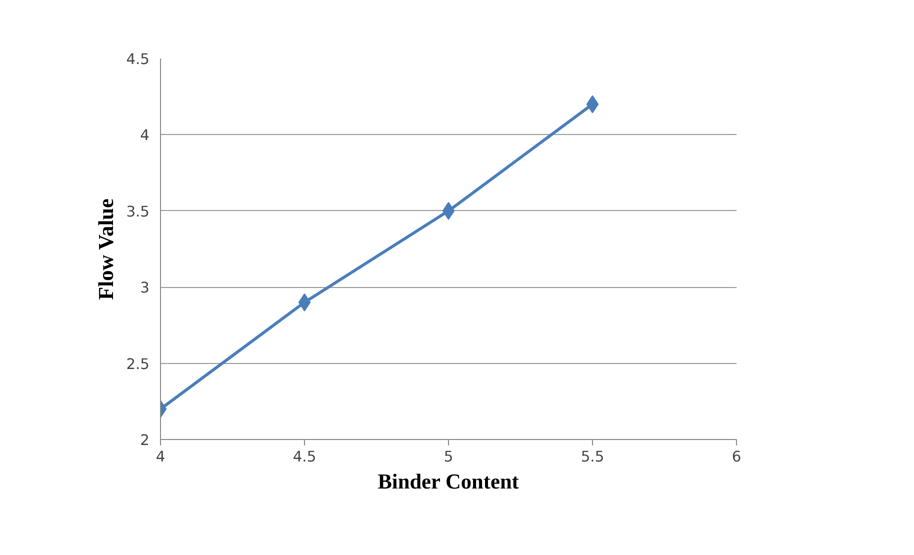 Image resolution: width=914 pixels, height=555 pixels. What do you see at coordinates (145, 135) in the screenshot?
I see `y-tick-label: 4` at bounding box center [145, 135].